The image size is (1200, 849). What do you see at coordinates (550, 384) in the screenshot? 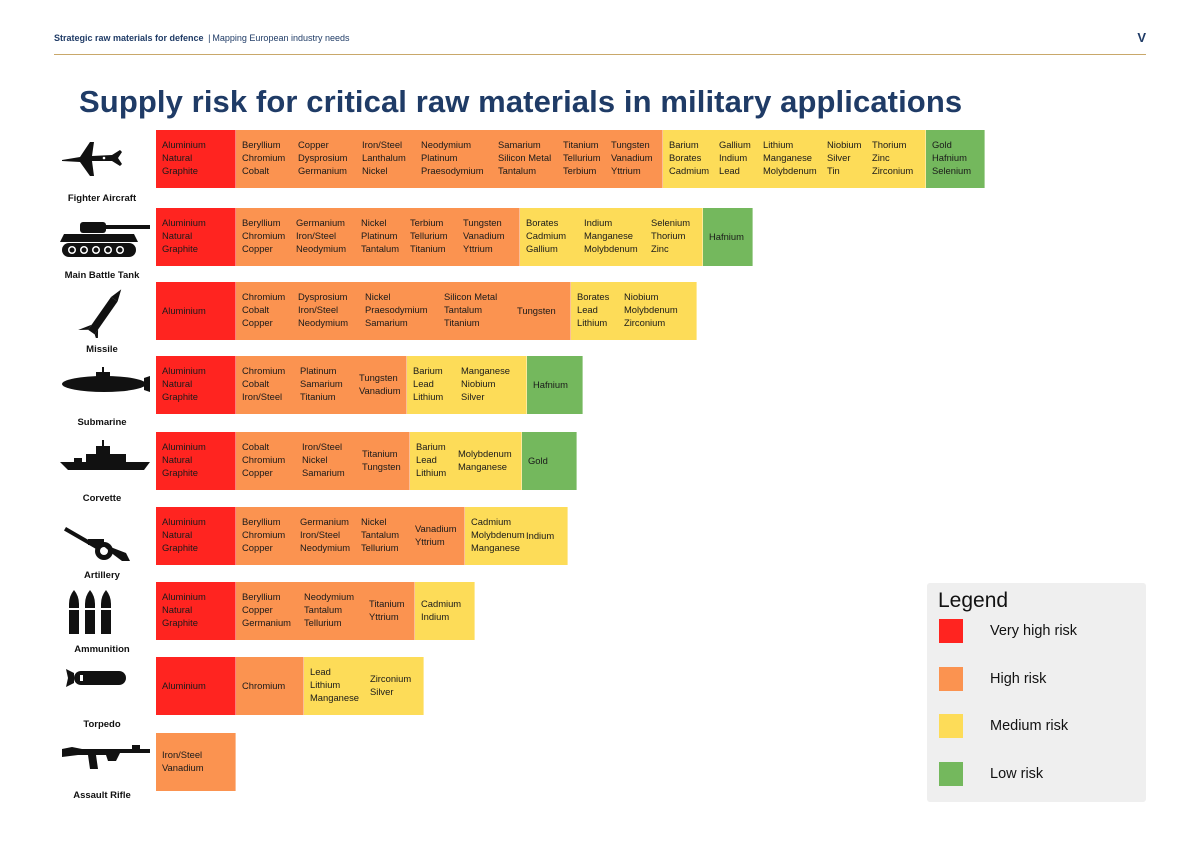
I see `material-column: Hafnium` at bounding box center [550, 384].